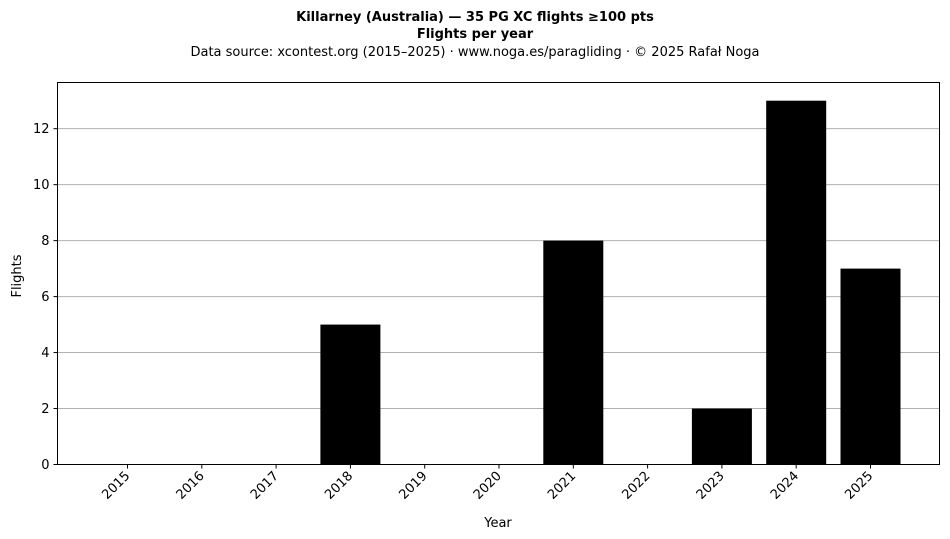 This screenshot has height=539, width=950. What do you see at coordinates (350, 394) in the screenshot?
I see `bar-2018` at bounding box center [350, 394].